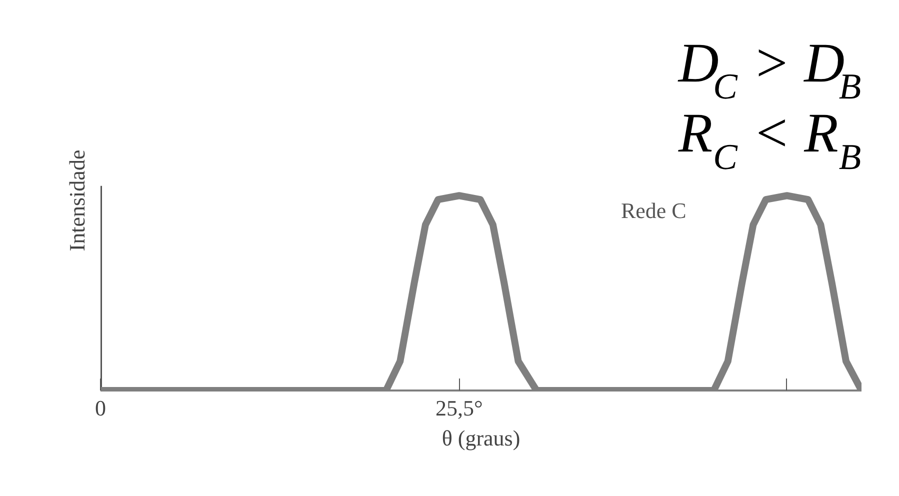 This screenshot has width=899, height=496. I want to click on y-axis-title: Intensidade, so click(77, 201).